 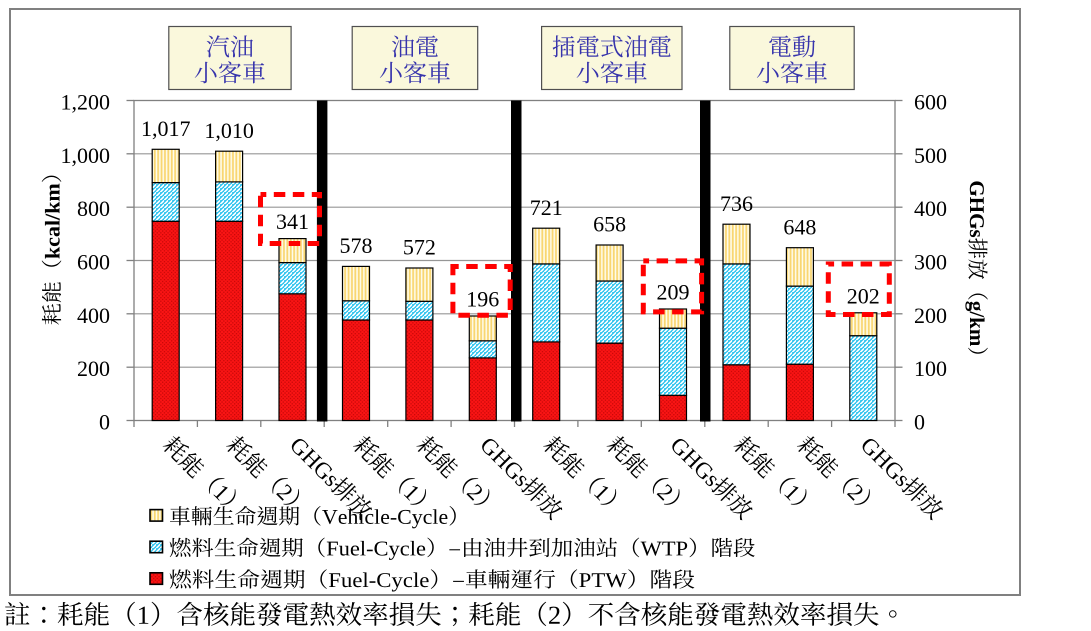 I want to click on svg-text: 572, so click(x=419, y=247).